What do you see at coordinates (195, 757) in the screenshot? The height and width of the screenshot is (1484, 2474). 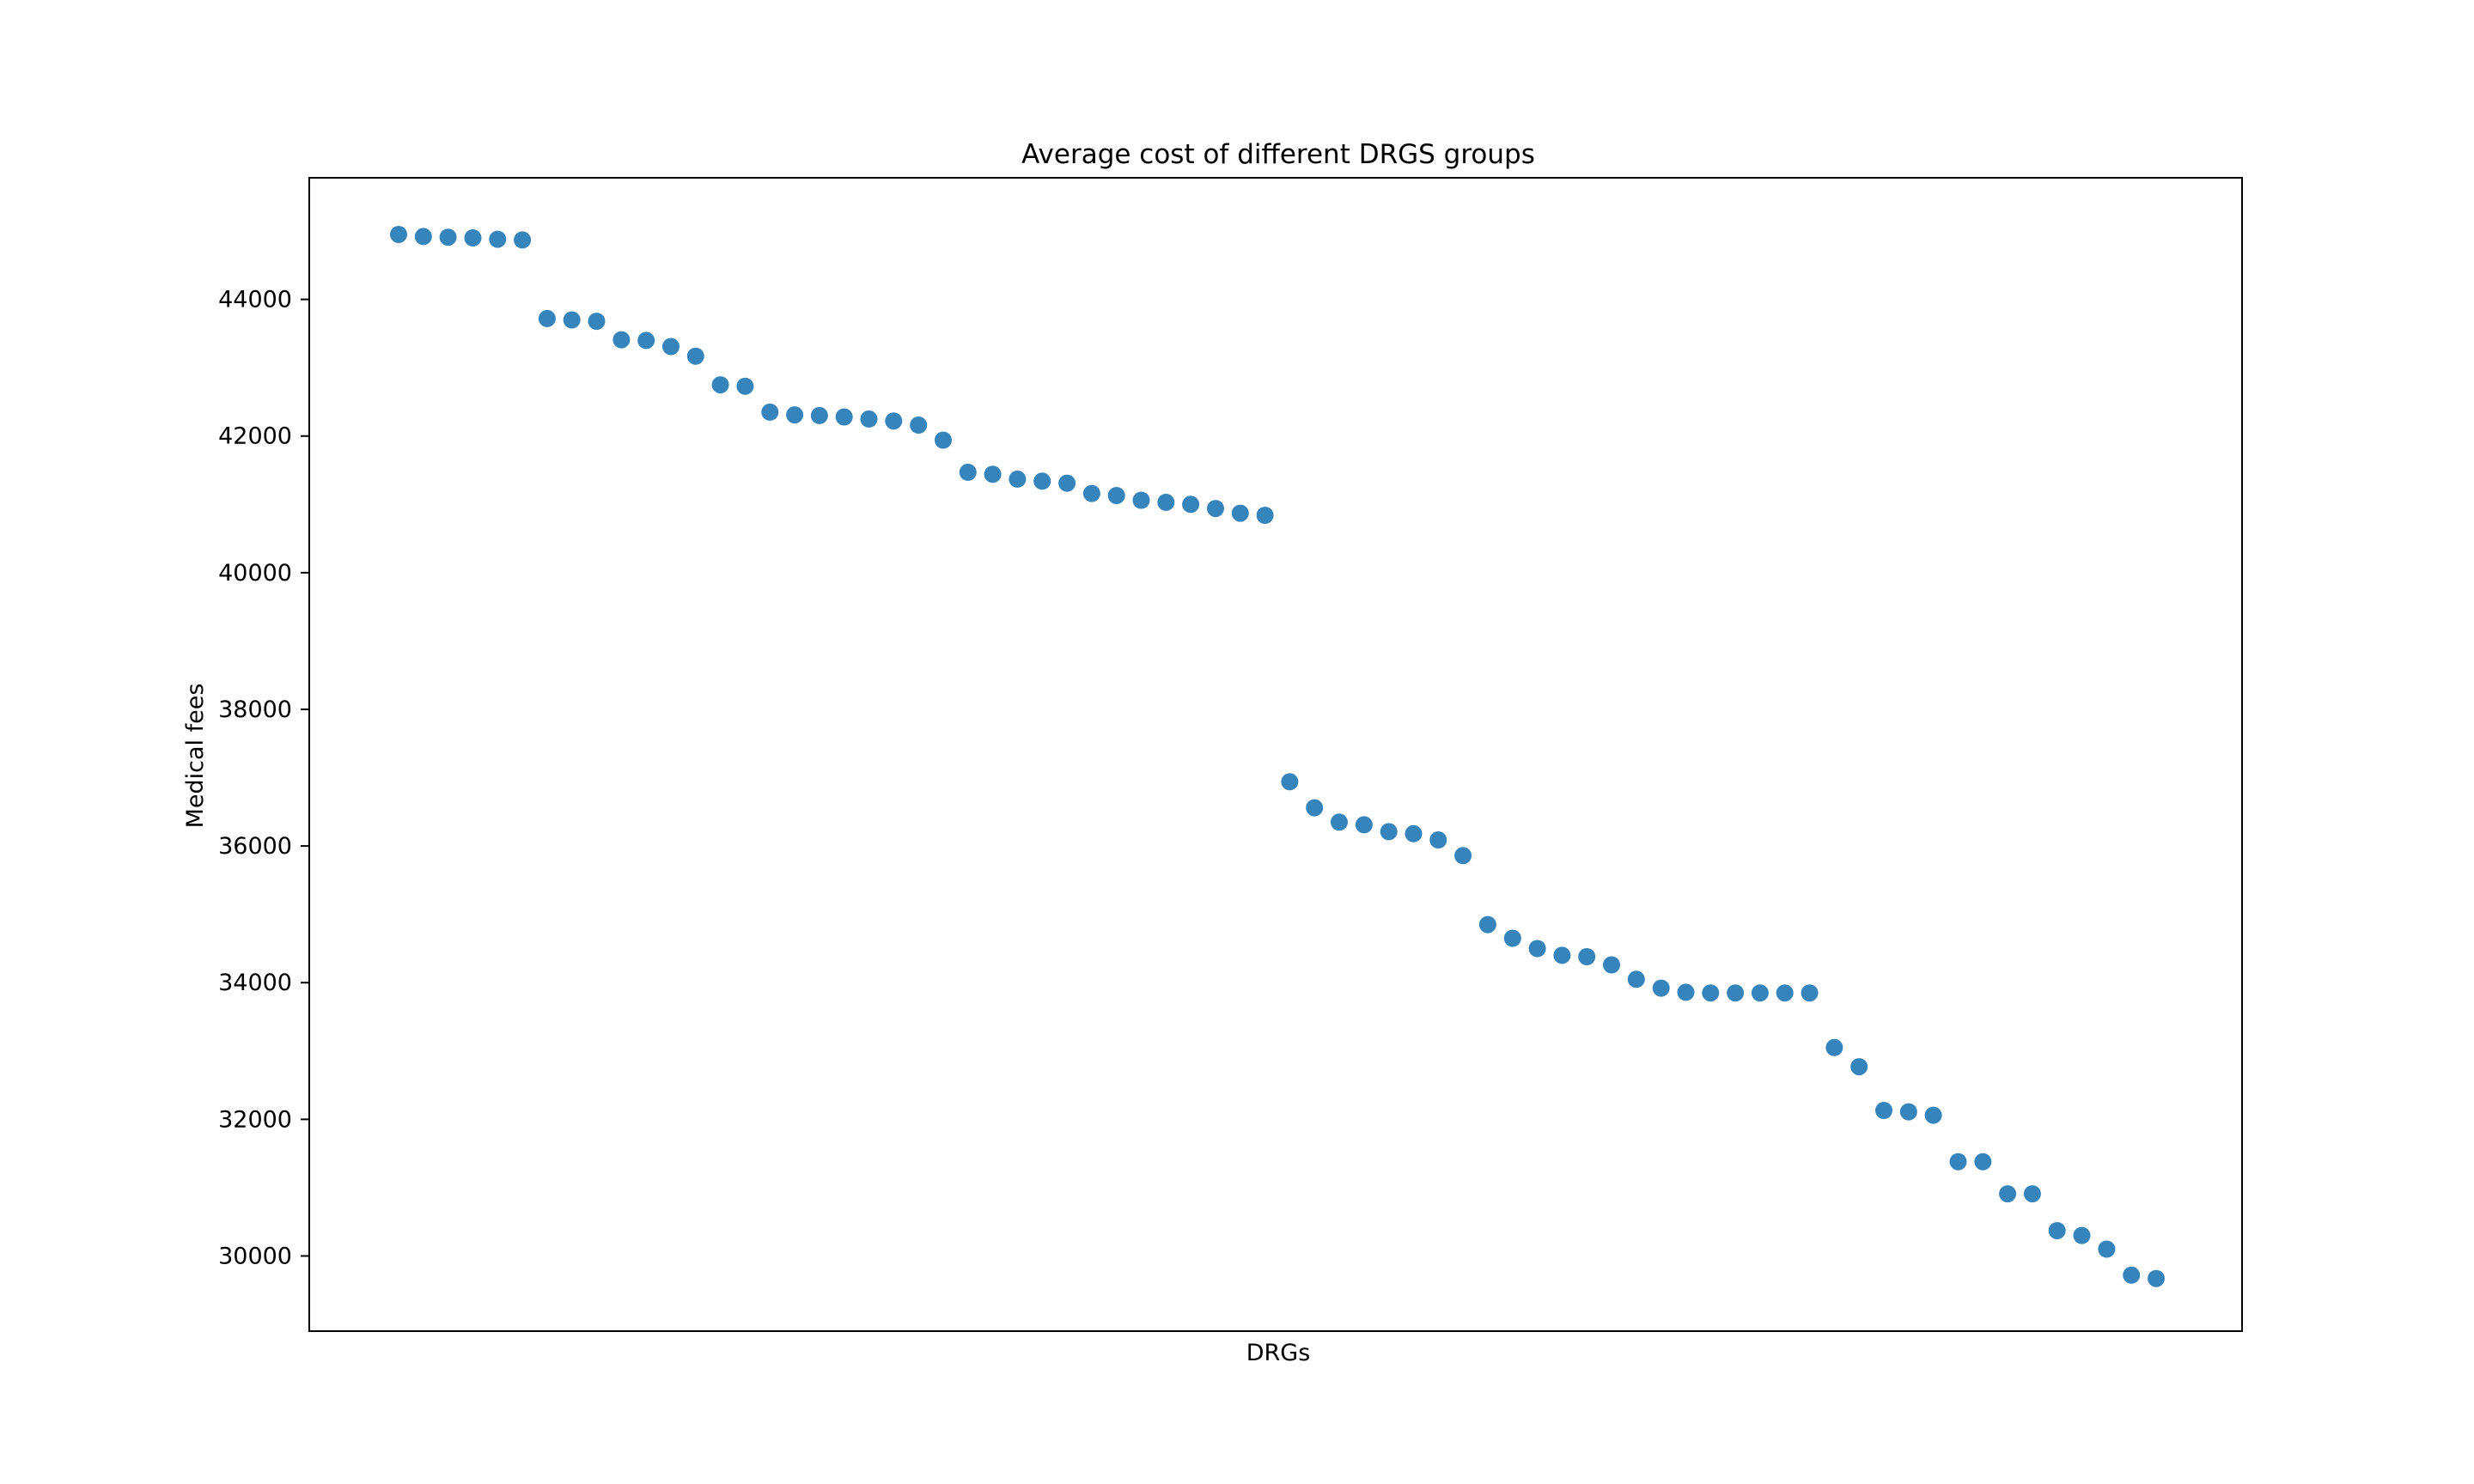 I see `y-axis-label: Medical fees` at bounding box center [195, 757].